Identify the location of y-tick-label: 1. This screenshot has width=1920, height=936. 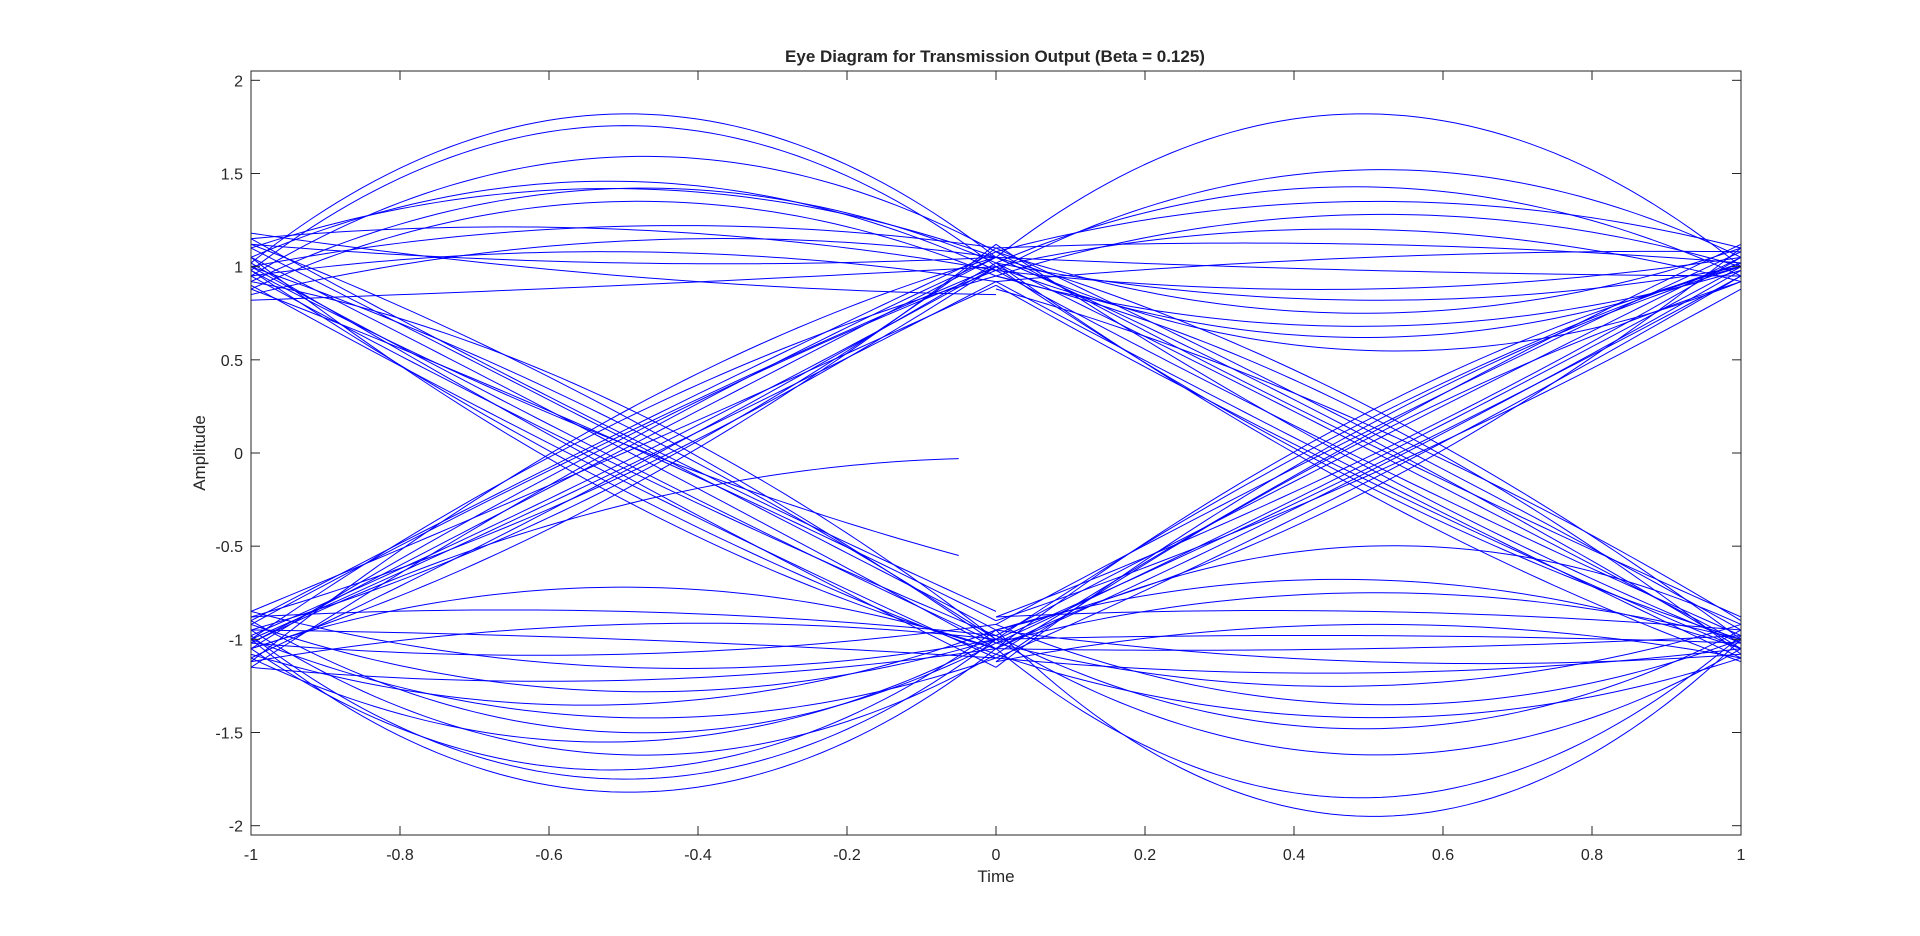
(238, 268).